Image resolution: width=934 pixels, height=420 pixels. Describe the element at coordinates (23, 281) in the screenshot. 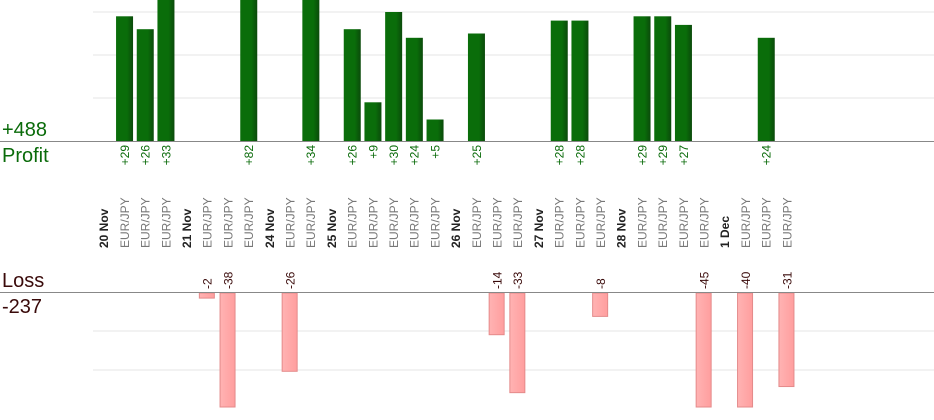

I see `loss-label: Loss` at that location.